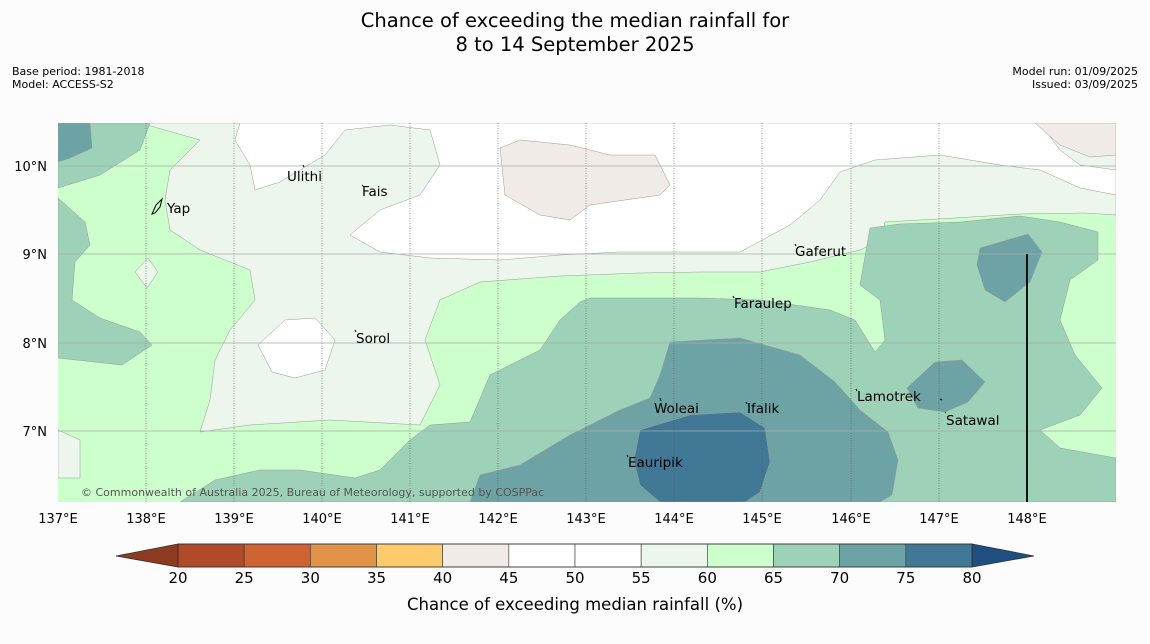 The image size is (1150, 644). I want to click on colorbar-tick-label: 30, so click(310, 578).